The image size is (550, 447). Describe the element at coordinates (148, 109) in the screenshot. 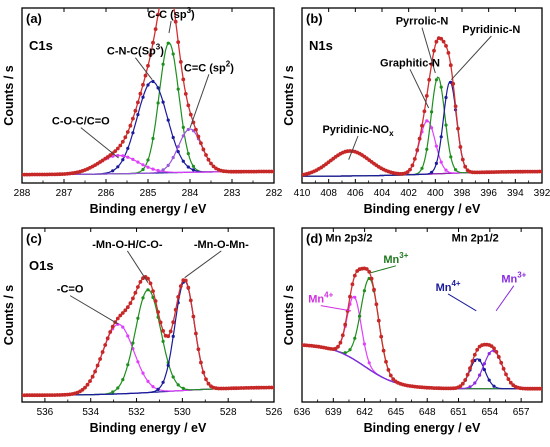

I see `component-curve` at that location.